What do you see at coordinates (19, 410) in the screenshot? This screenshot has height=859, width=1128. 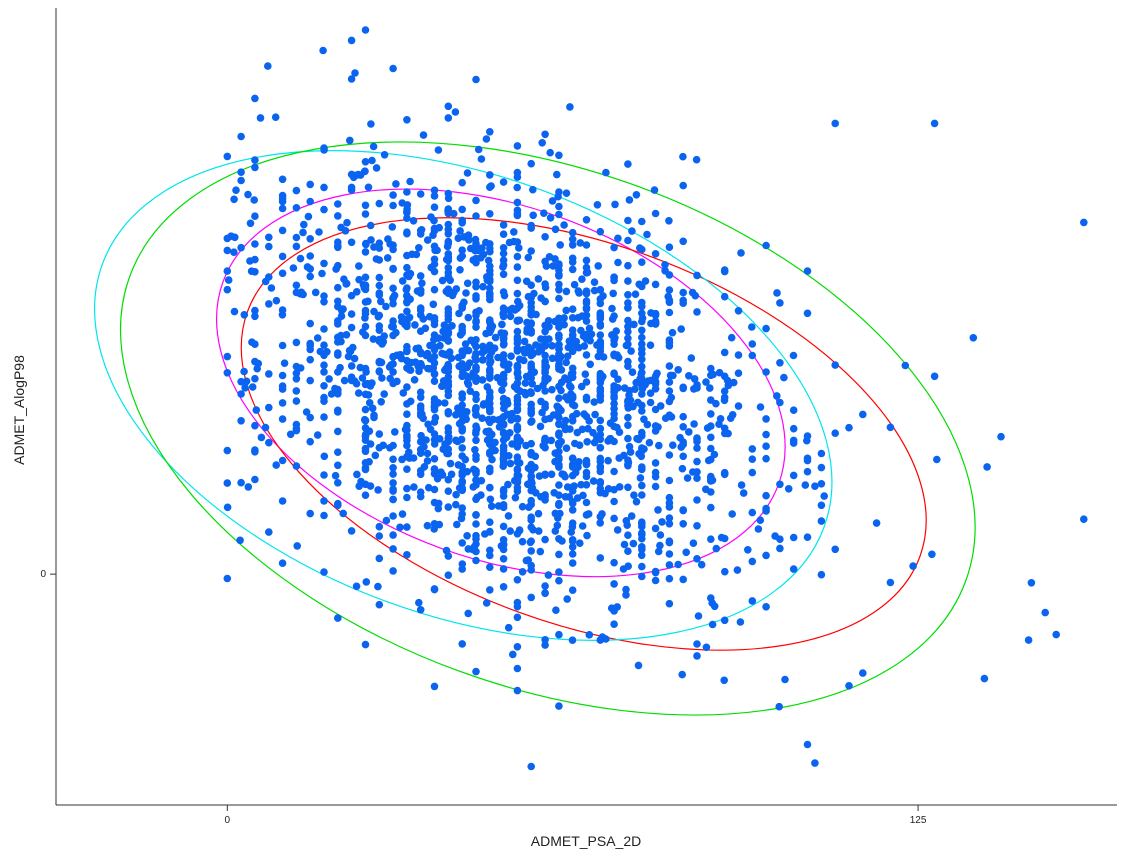 I see `y-axis-title: ADMET_AlogP98` at bounding box center [19, 410].